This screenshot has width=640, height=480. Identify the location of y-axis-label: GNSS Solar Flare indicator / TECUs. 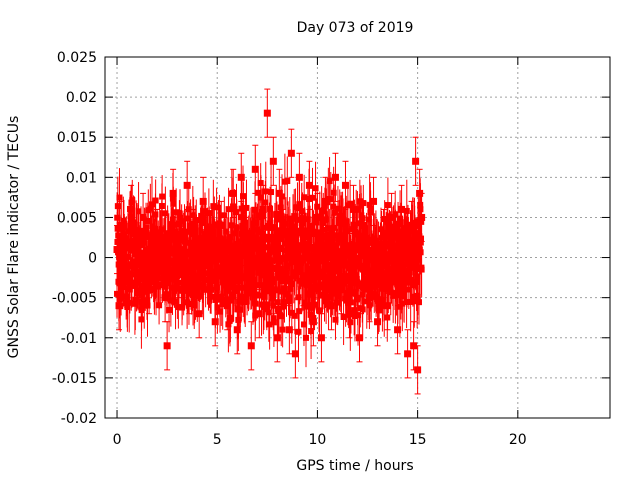
(14, 237).